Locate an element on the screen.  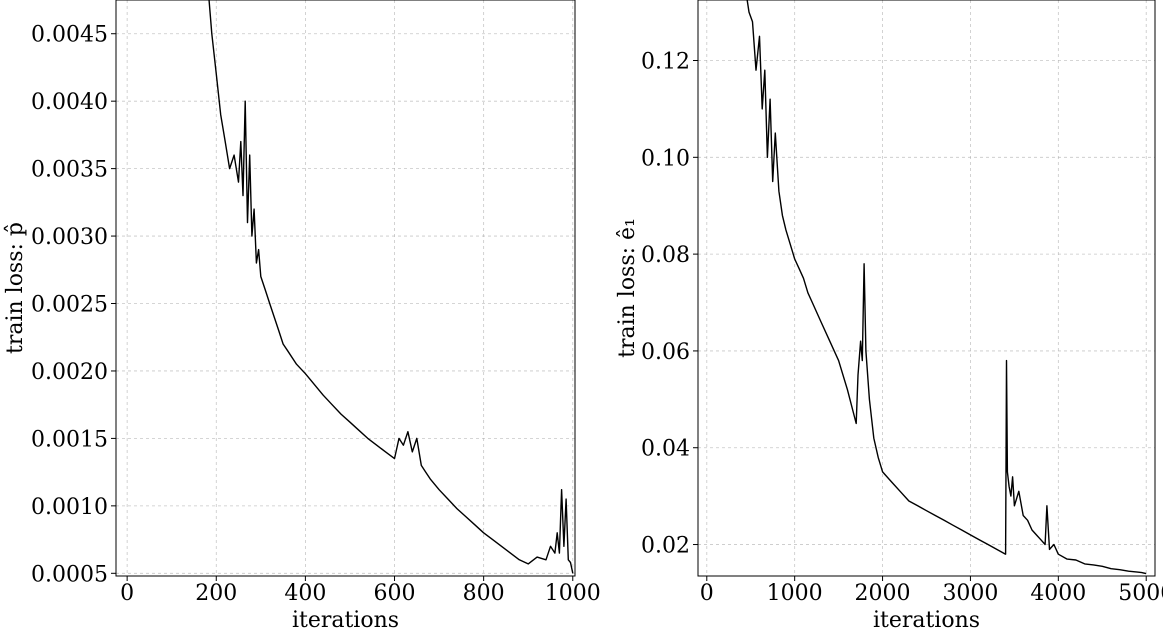
y-tick-label: 0.0040 is located at coordinates (69, 102).